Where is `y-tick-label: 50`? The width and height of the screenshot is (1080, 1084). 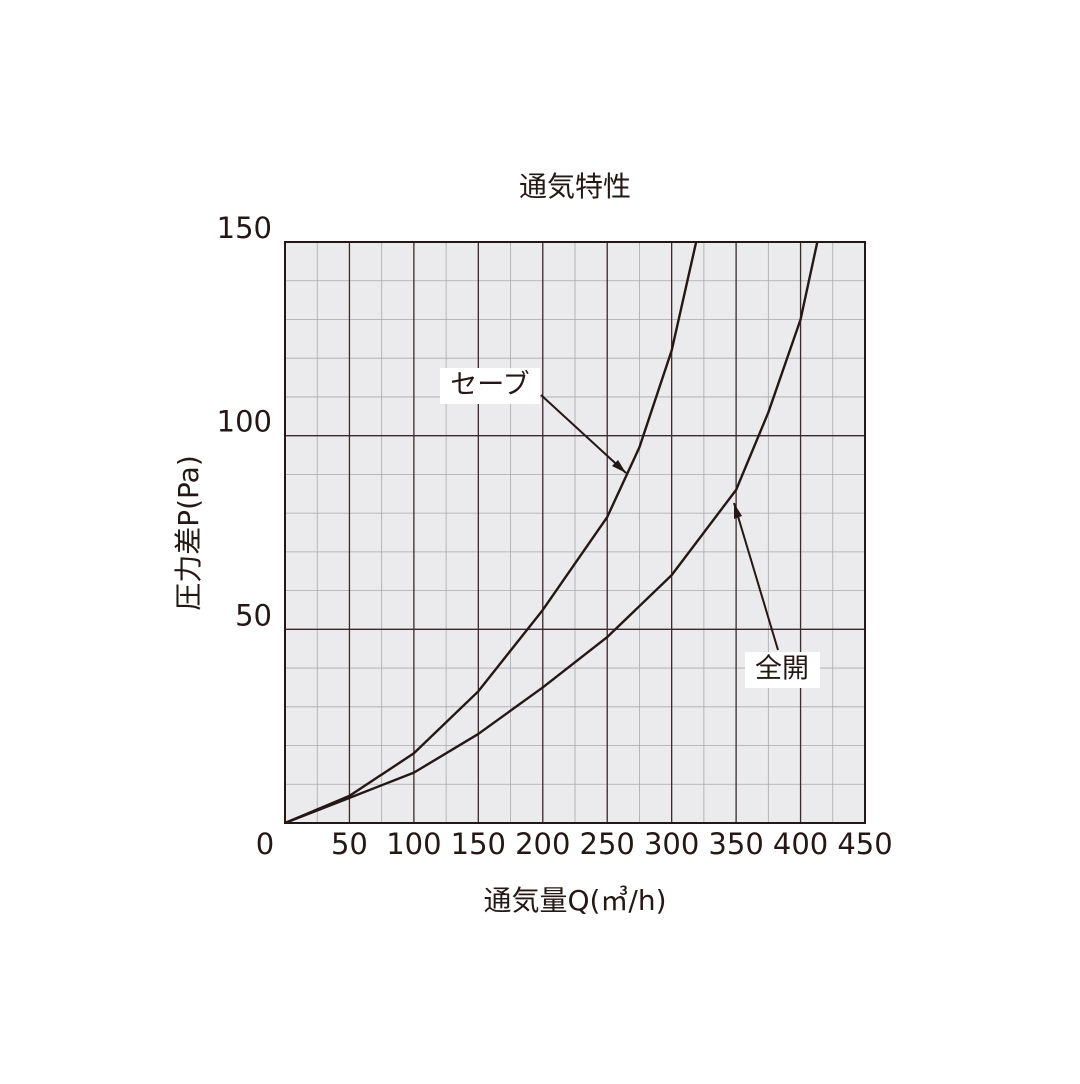
y-tick-label: 50 is located at coordinates (253, 615).